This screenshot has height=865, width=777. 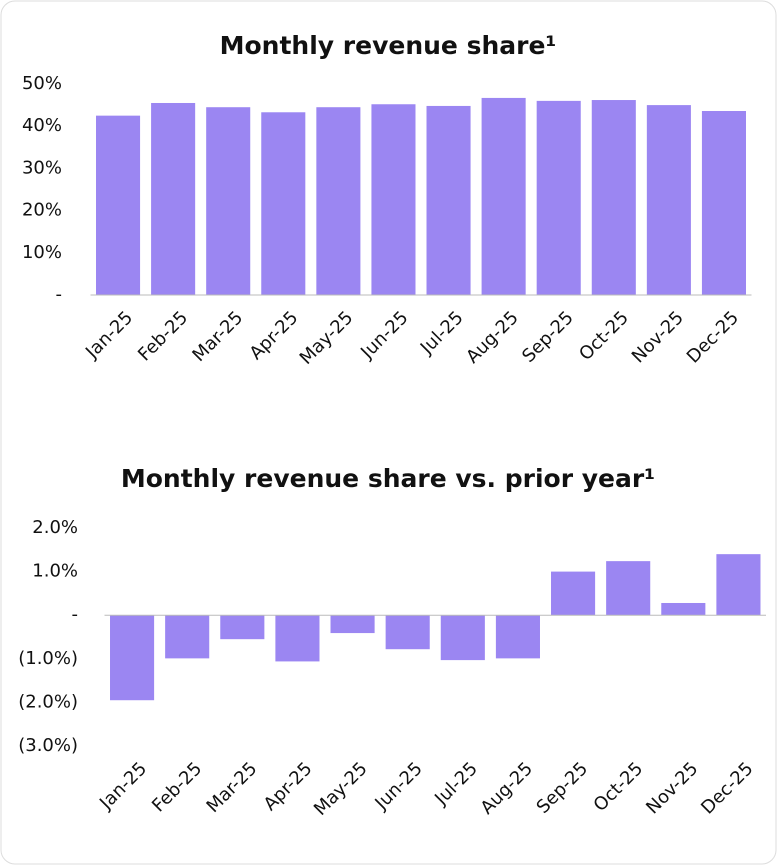 I want to click on y-tick-label: (3.0%), so click(x=48, y=745).